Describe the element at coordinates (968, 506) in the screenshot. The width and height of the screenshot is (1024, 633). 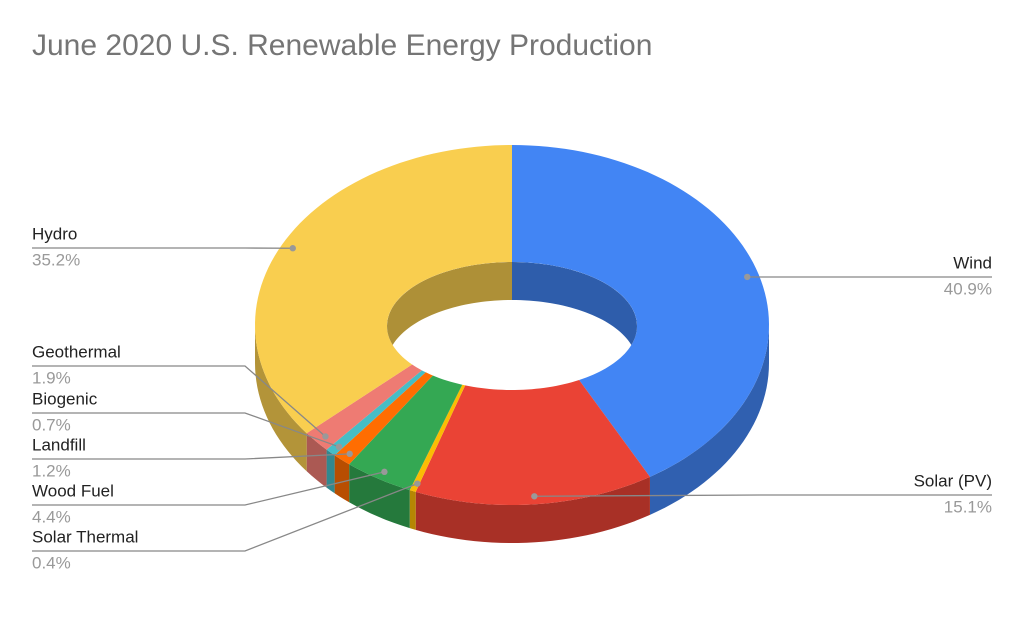
I see `slice-value-label: 15.1%` at that location.